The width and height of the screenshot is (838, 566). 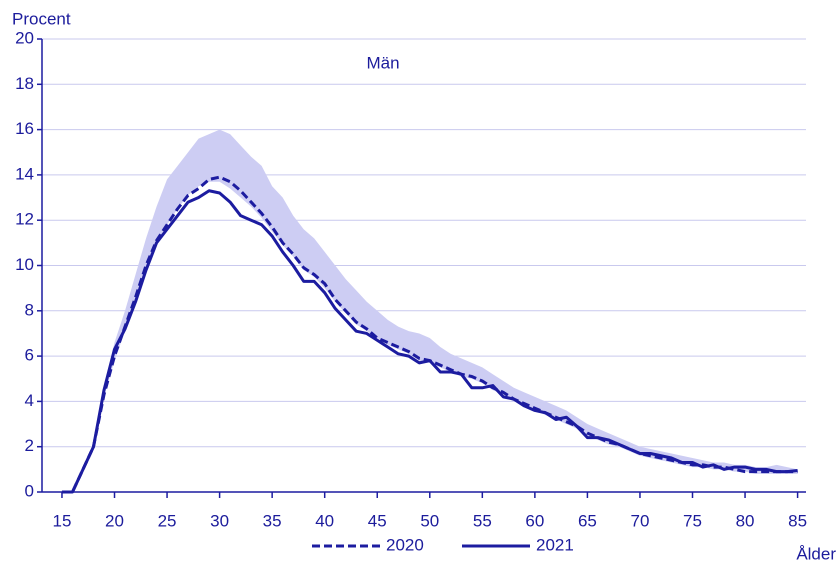 I want to click on y-tick-label: 10, so click(x=24, y=264).